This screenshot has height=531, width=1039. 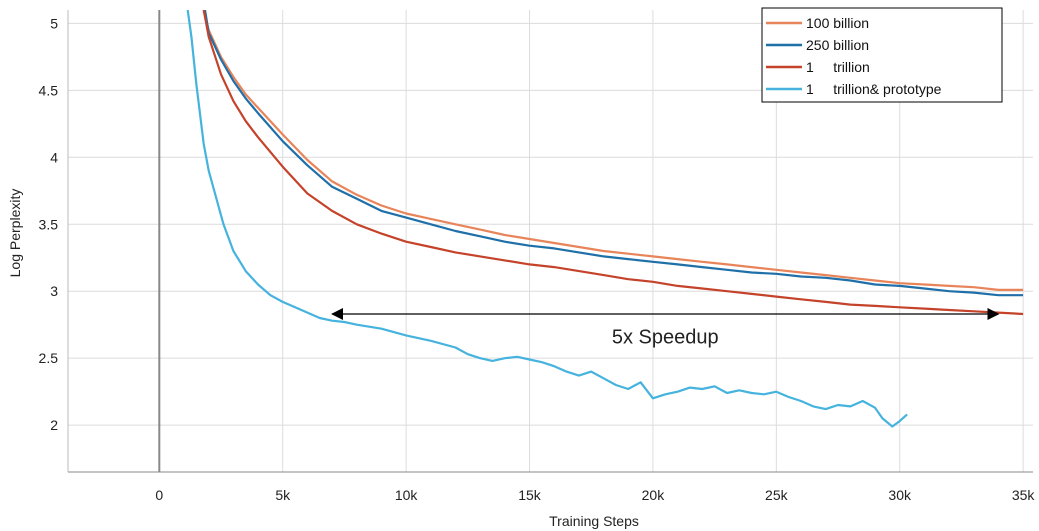 What do you see at coordinates (54, 425) in the screenshot?
I see `y-tick-label: 2` at bounding box center [54, 425].